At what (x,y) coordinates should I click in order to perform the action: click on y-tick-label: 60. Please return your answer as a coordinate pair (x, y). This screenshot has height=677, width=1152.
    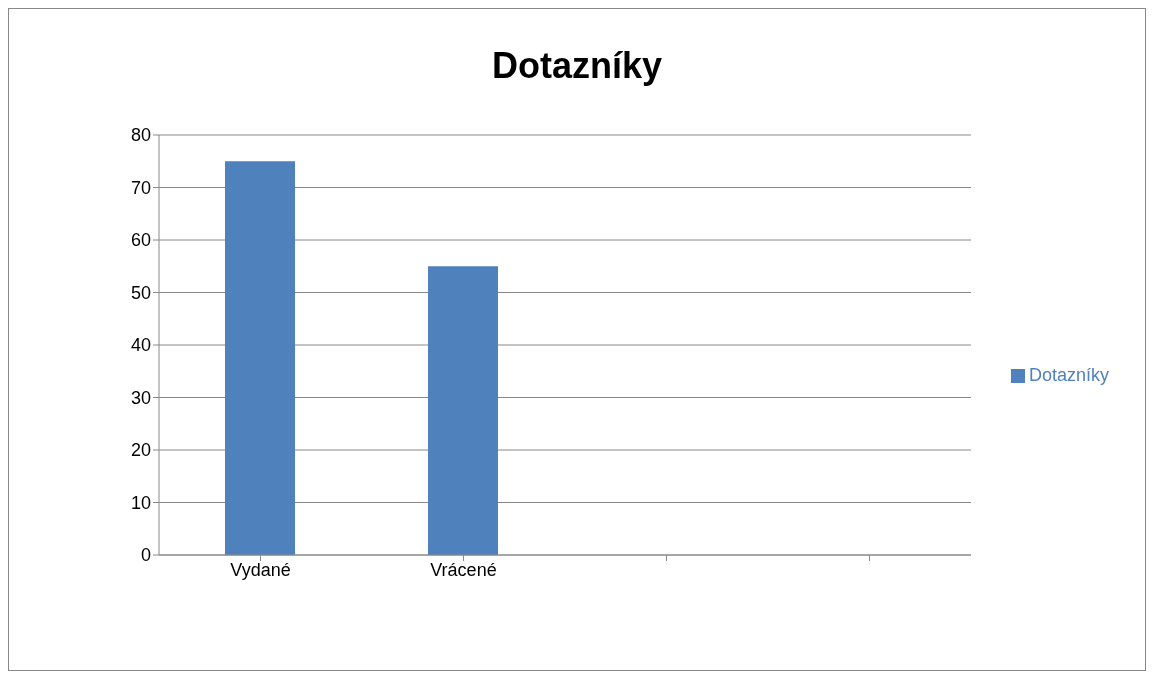
    Looking at the image, I should click on (140, 240).